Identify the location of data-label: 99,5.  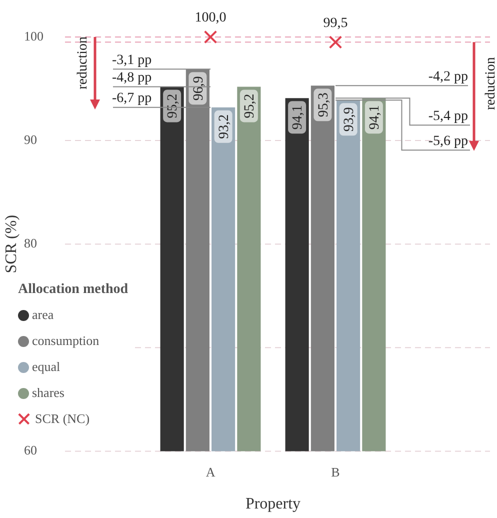
(335, 23).